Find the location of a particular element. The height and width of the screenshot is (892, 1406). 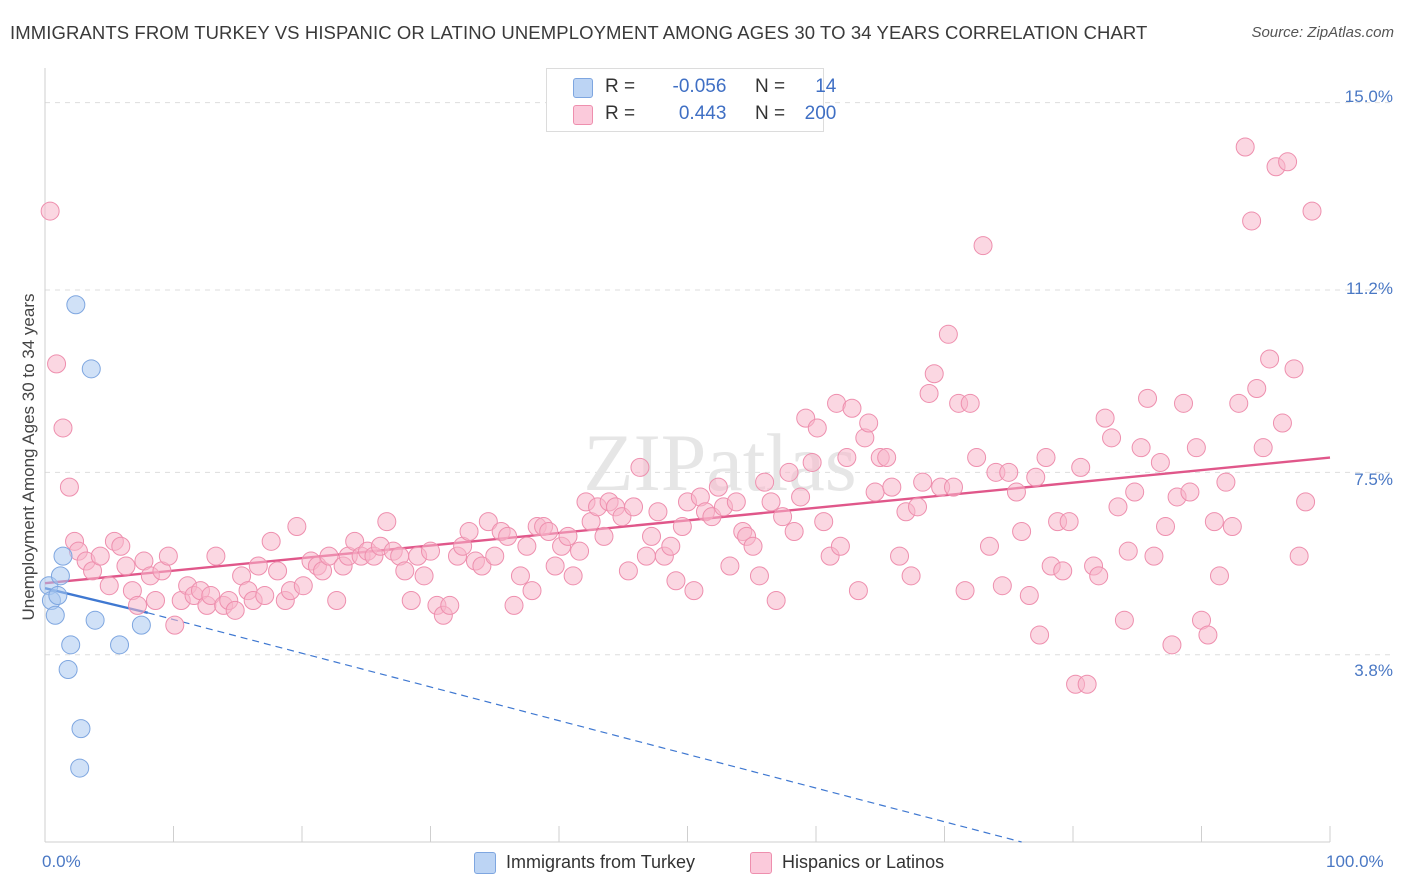

x-tick-label: 0.0% is located at coordinates (61, 861).